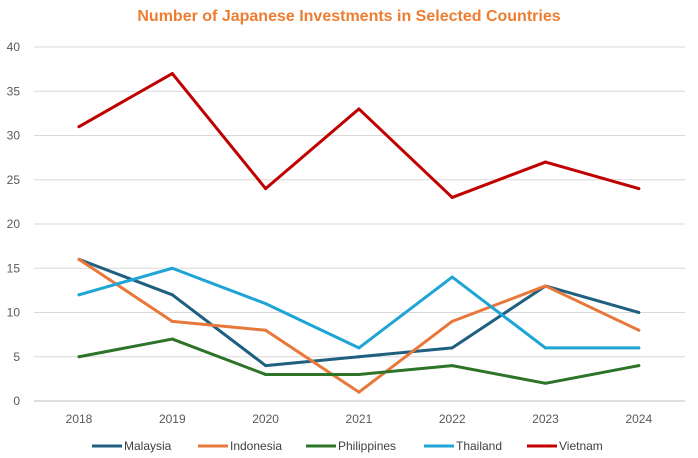 This screenshot has width=698, height=458. Describe the element at coordinates (581, 446) in the screenshot. I see `legend-label-vietnam: Vietnam` at that location.